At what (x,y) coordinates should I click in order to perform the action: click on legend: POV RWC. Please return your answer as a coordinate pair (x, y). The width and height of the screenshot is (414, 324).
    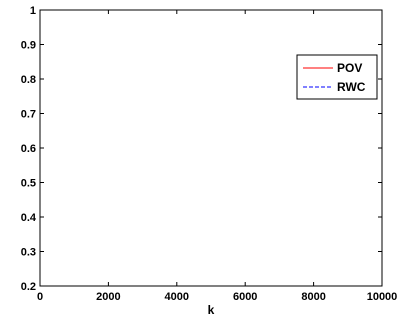
    Looking at the image, I should click on (337, 77).